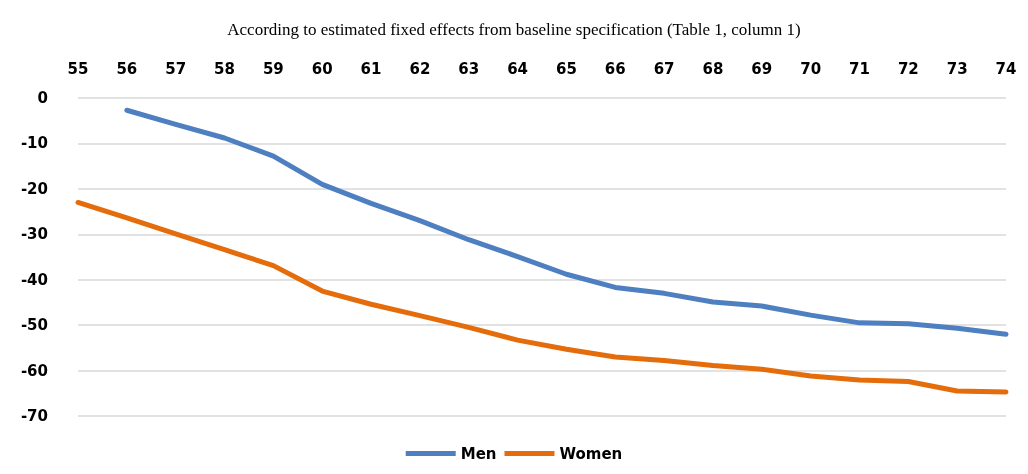 The width and height of the screenshot is (1028, 474). Describe the element at coordinates (1006, 68) in the screenshot. I see `x-tick-label: 74` at that location.